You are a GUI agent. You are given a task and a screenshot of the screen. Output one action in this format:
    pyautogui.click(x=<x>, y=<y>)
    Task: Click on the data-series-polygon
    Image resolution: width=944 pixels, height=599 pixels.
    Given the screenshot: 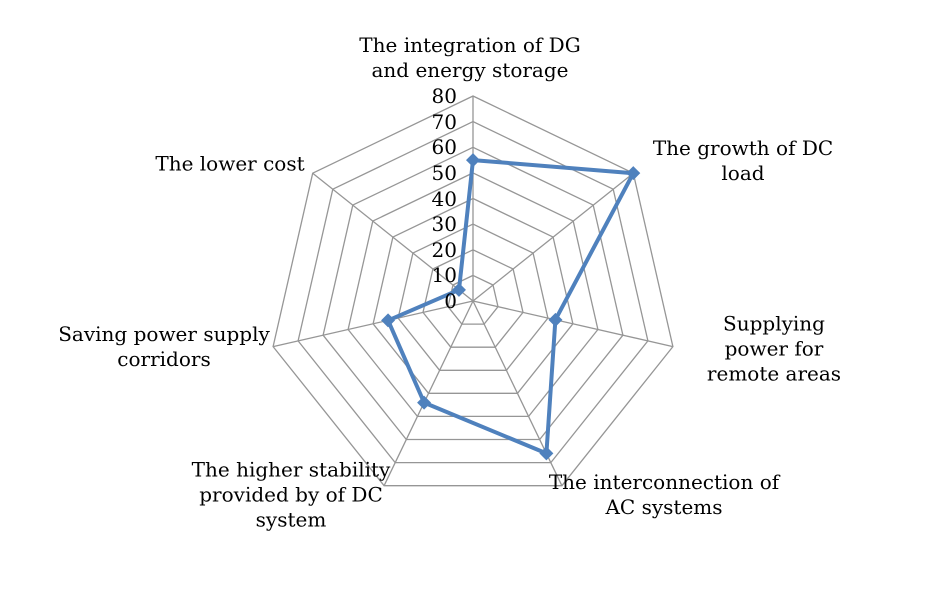 What is the action you would take?
    pyautogui.click(x=511, y=307)
    